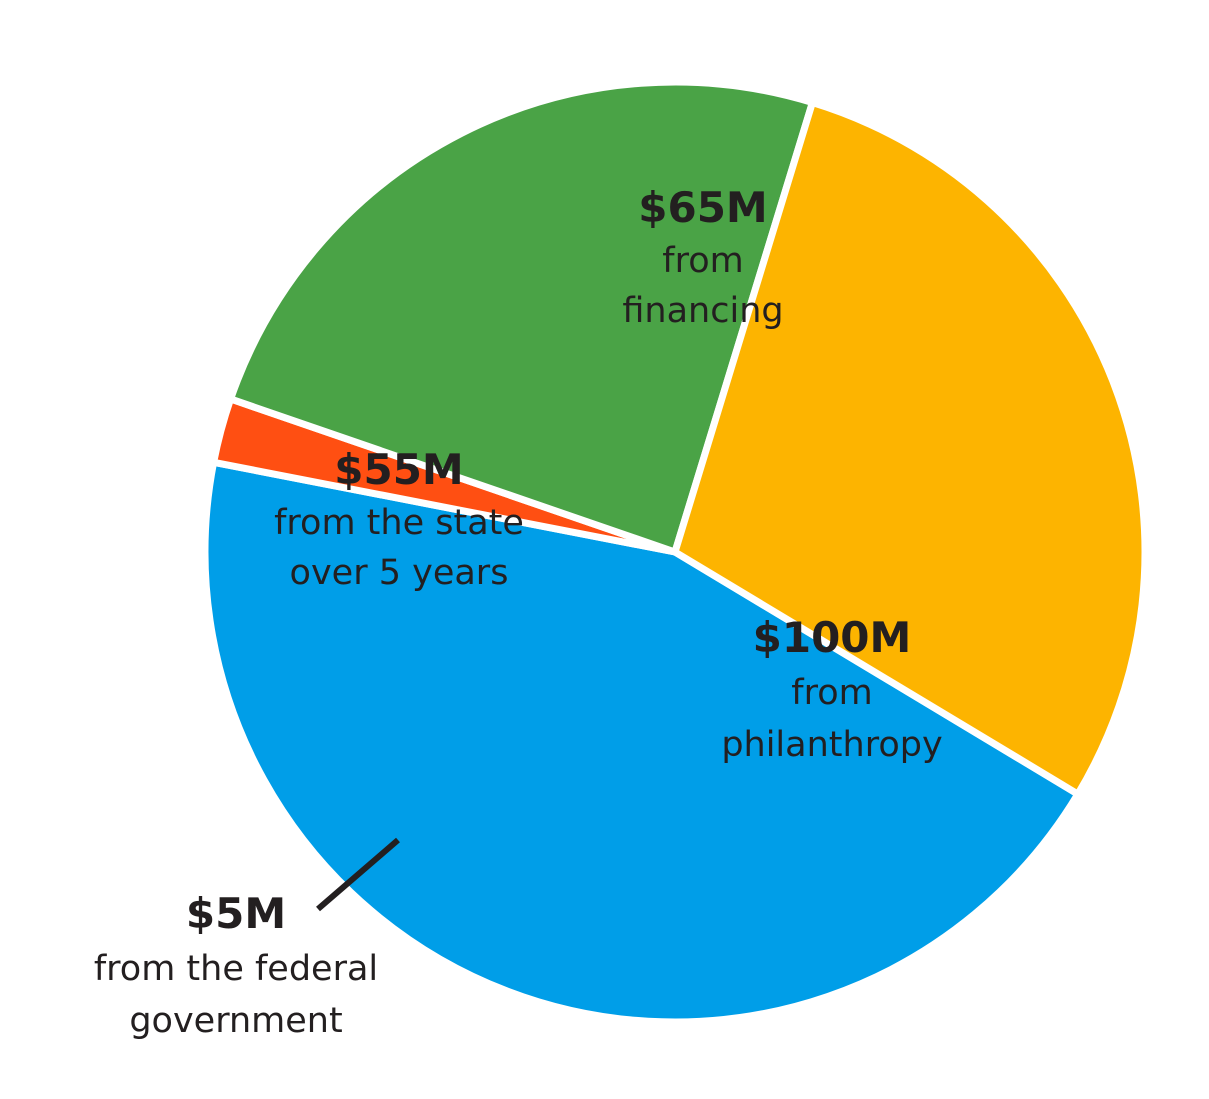  I want to click on slice-amount-financing: $65M, so click(702, 207).